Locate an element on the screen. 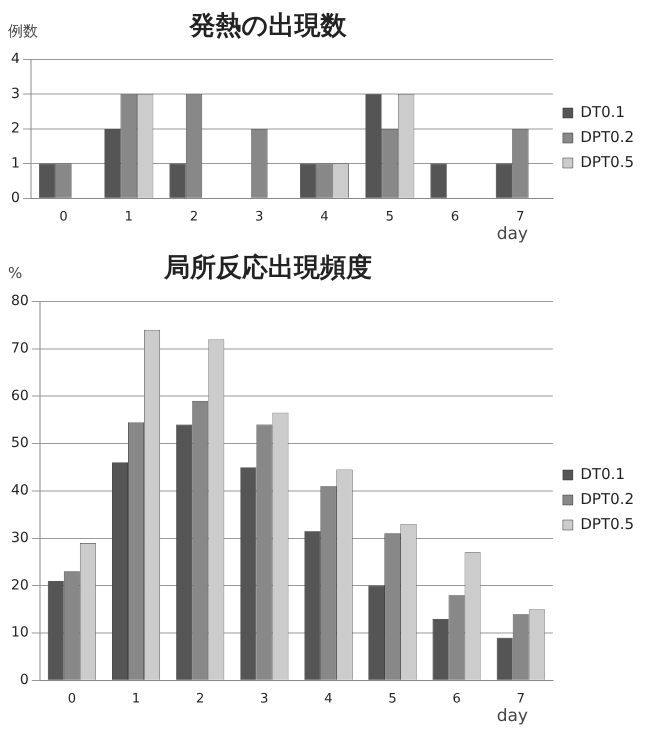  y-tick-label: 60 is located at coordinates (19, 396).